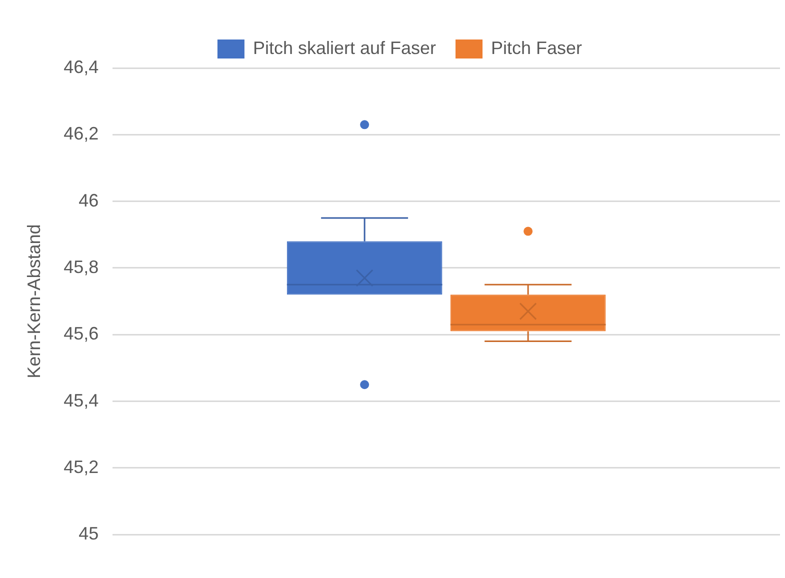 The width and height of the screenshot is (785, 578). What do you see at coordinates (81, 466) in the screenshot?
I see `y-tick-label: 45,2` at bounding box center [81, 466].